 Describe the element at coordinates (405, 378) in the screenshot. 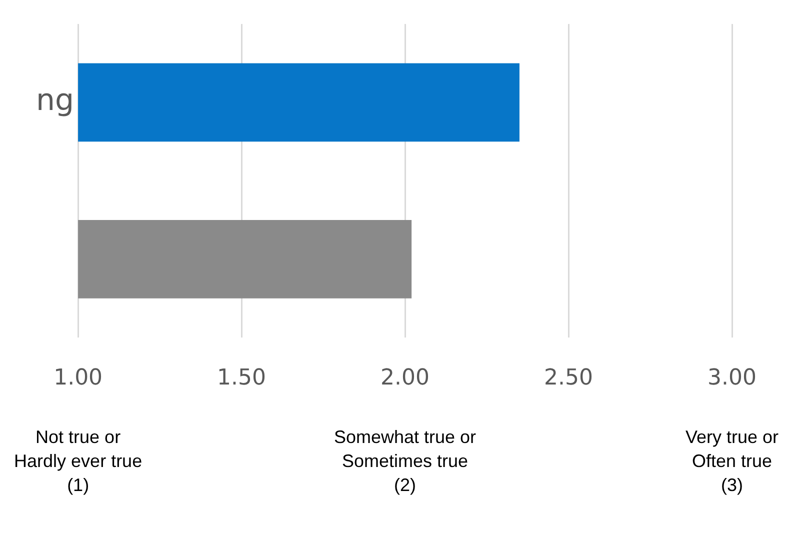

I see `x-tick-label: 2.00` at that location.